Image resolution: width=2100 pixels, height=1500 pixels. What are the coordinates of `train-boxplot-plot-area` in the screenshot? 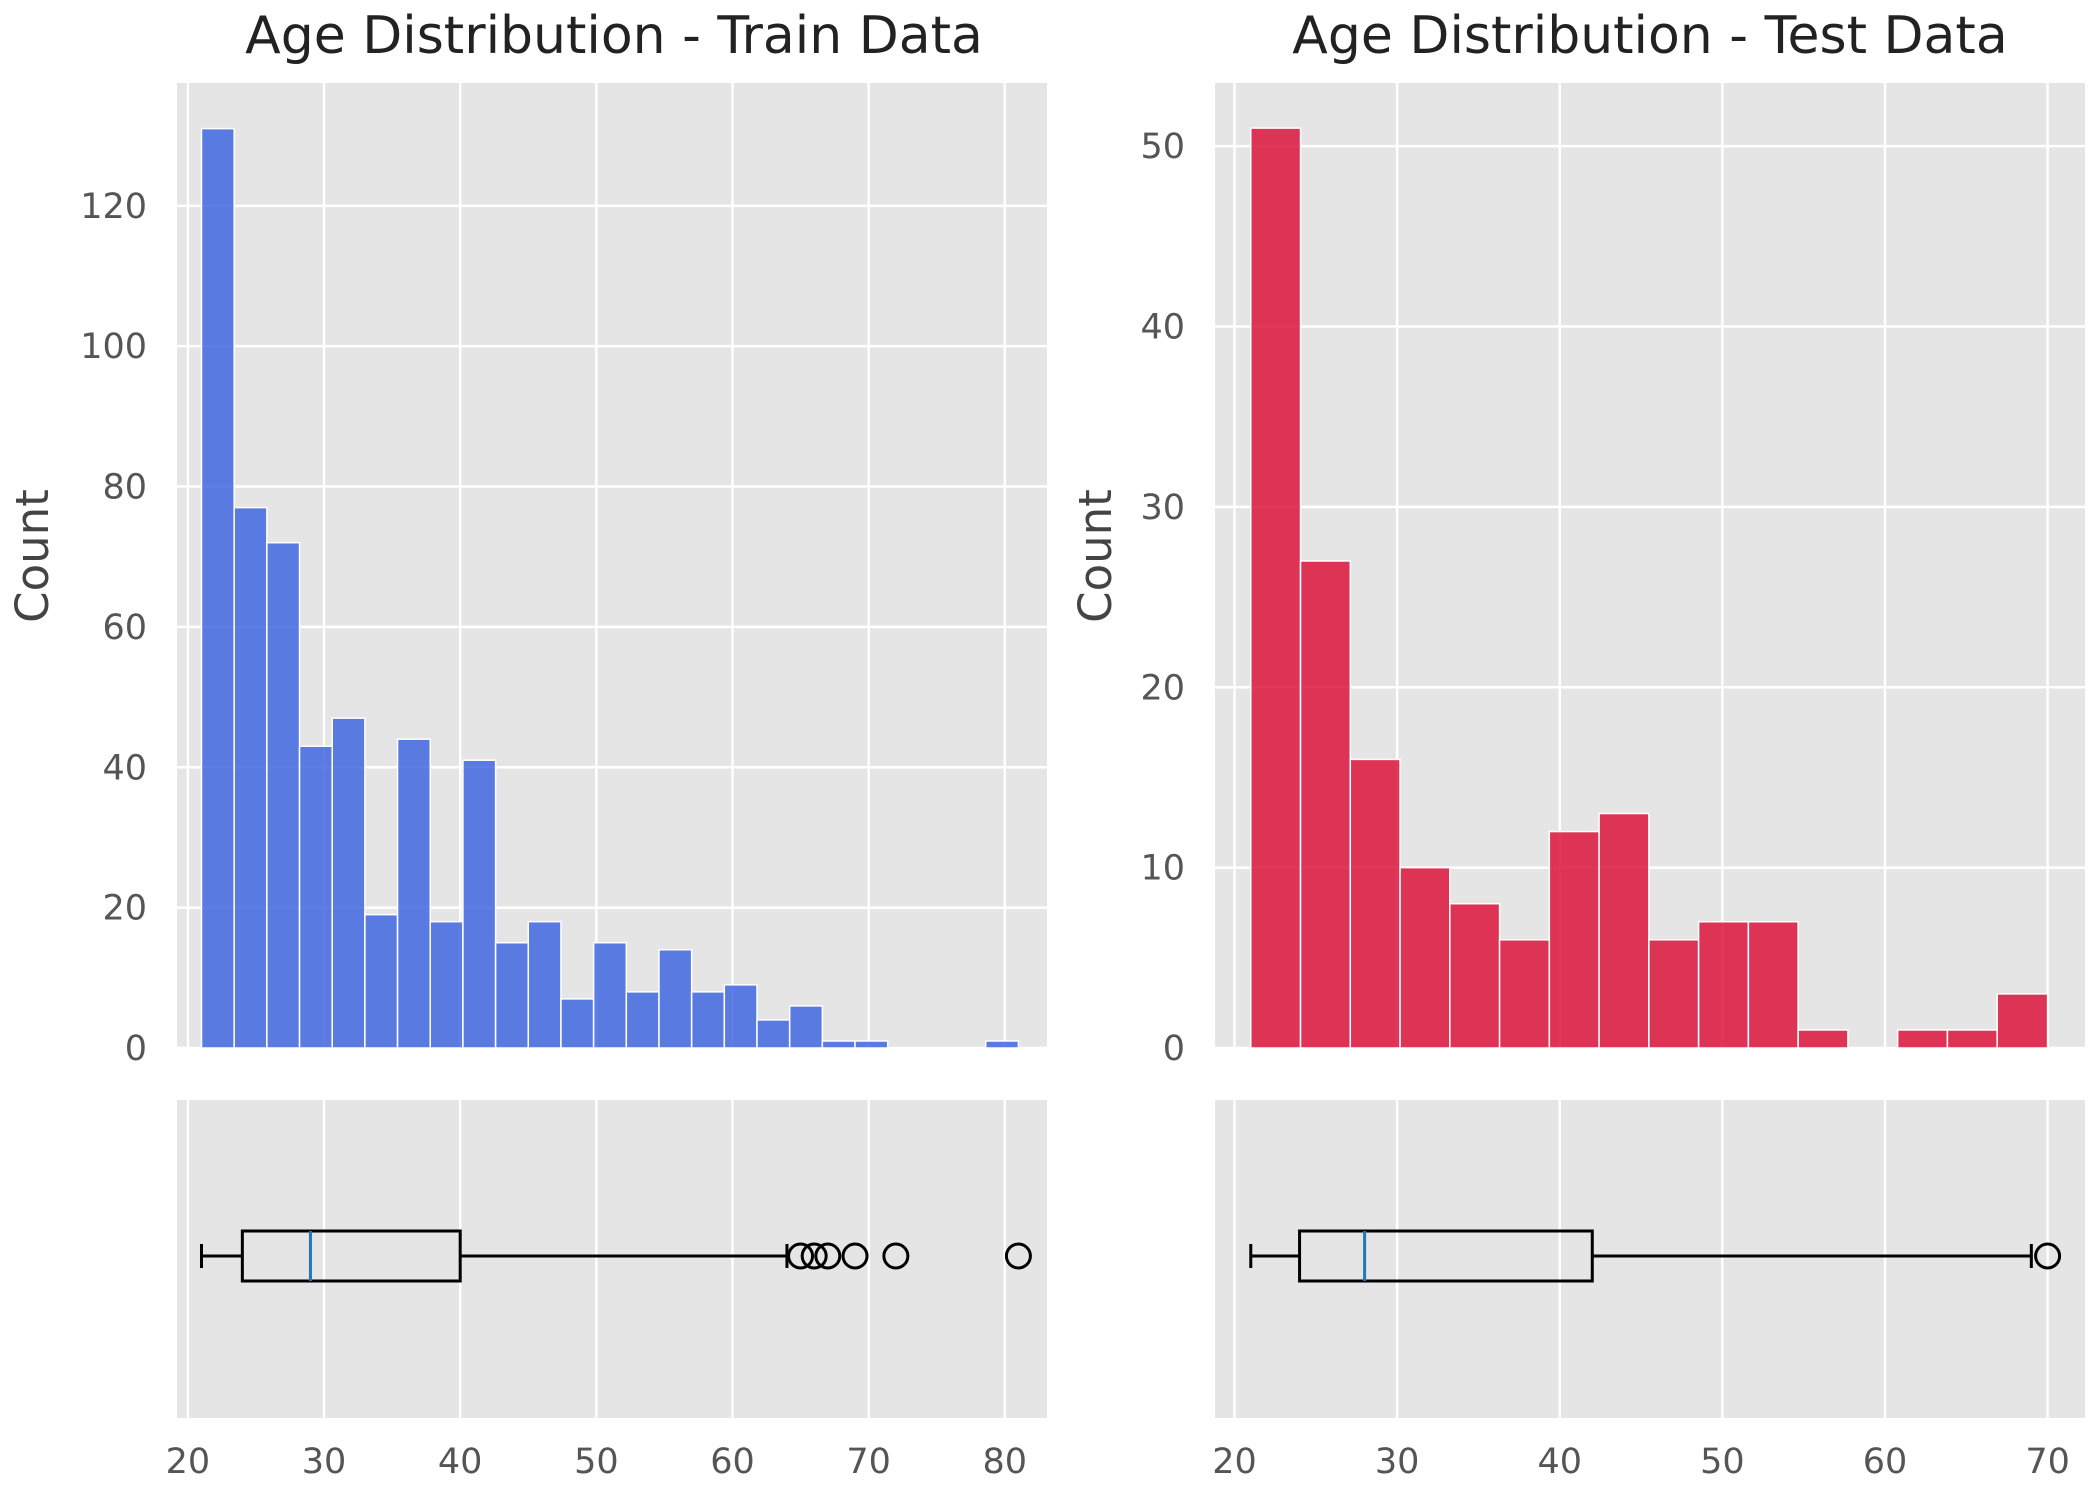 It's located at (612, 1259).